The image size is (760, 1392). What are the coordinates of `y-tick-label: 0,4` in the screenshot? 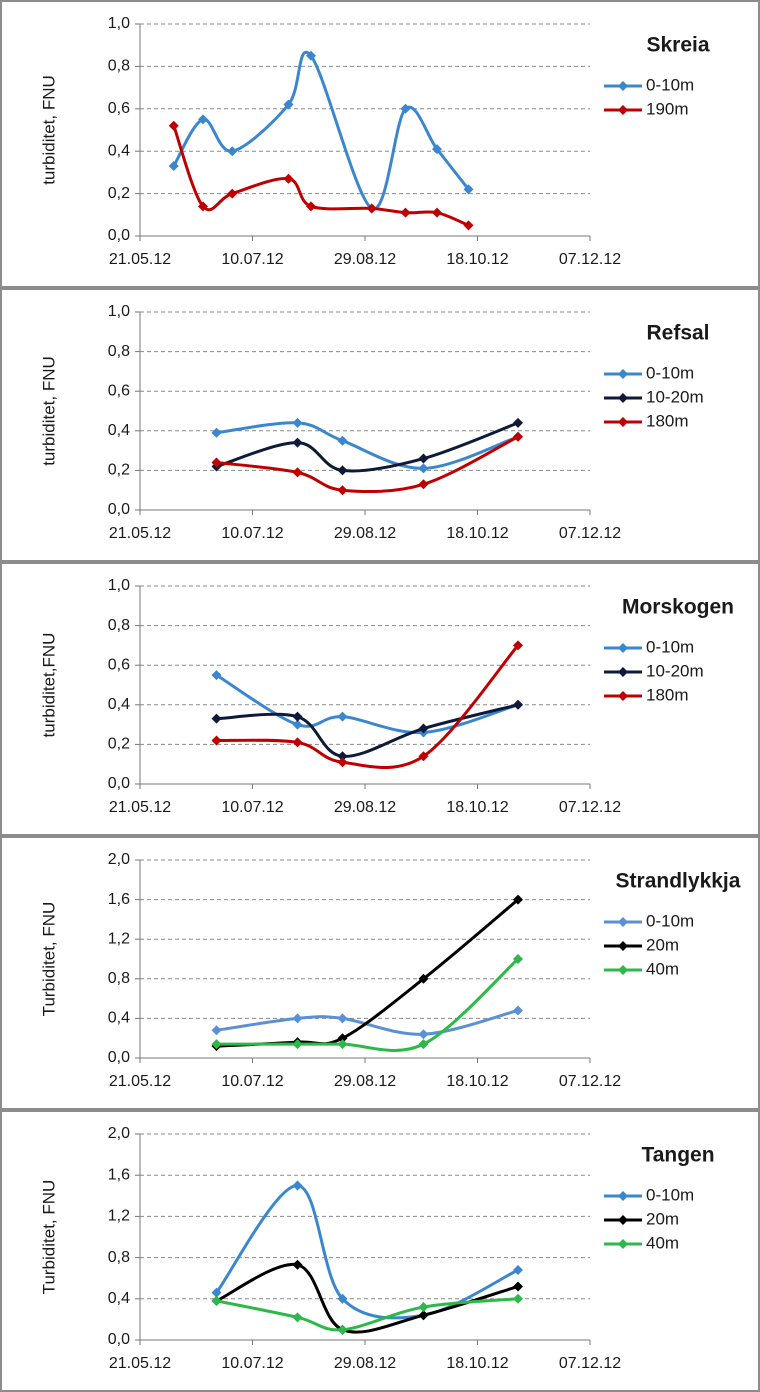 It's located at (119, 1298).